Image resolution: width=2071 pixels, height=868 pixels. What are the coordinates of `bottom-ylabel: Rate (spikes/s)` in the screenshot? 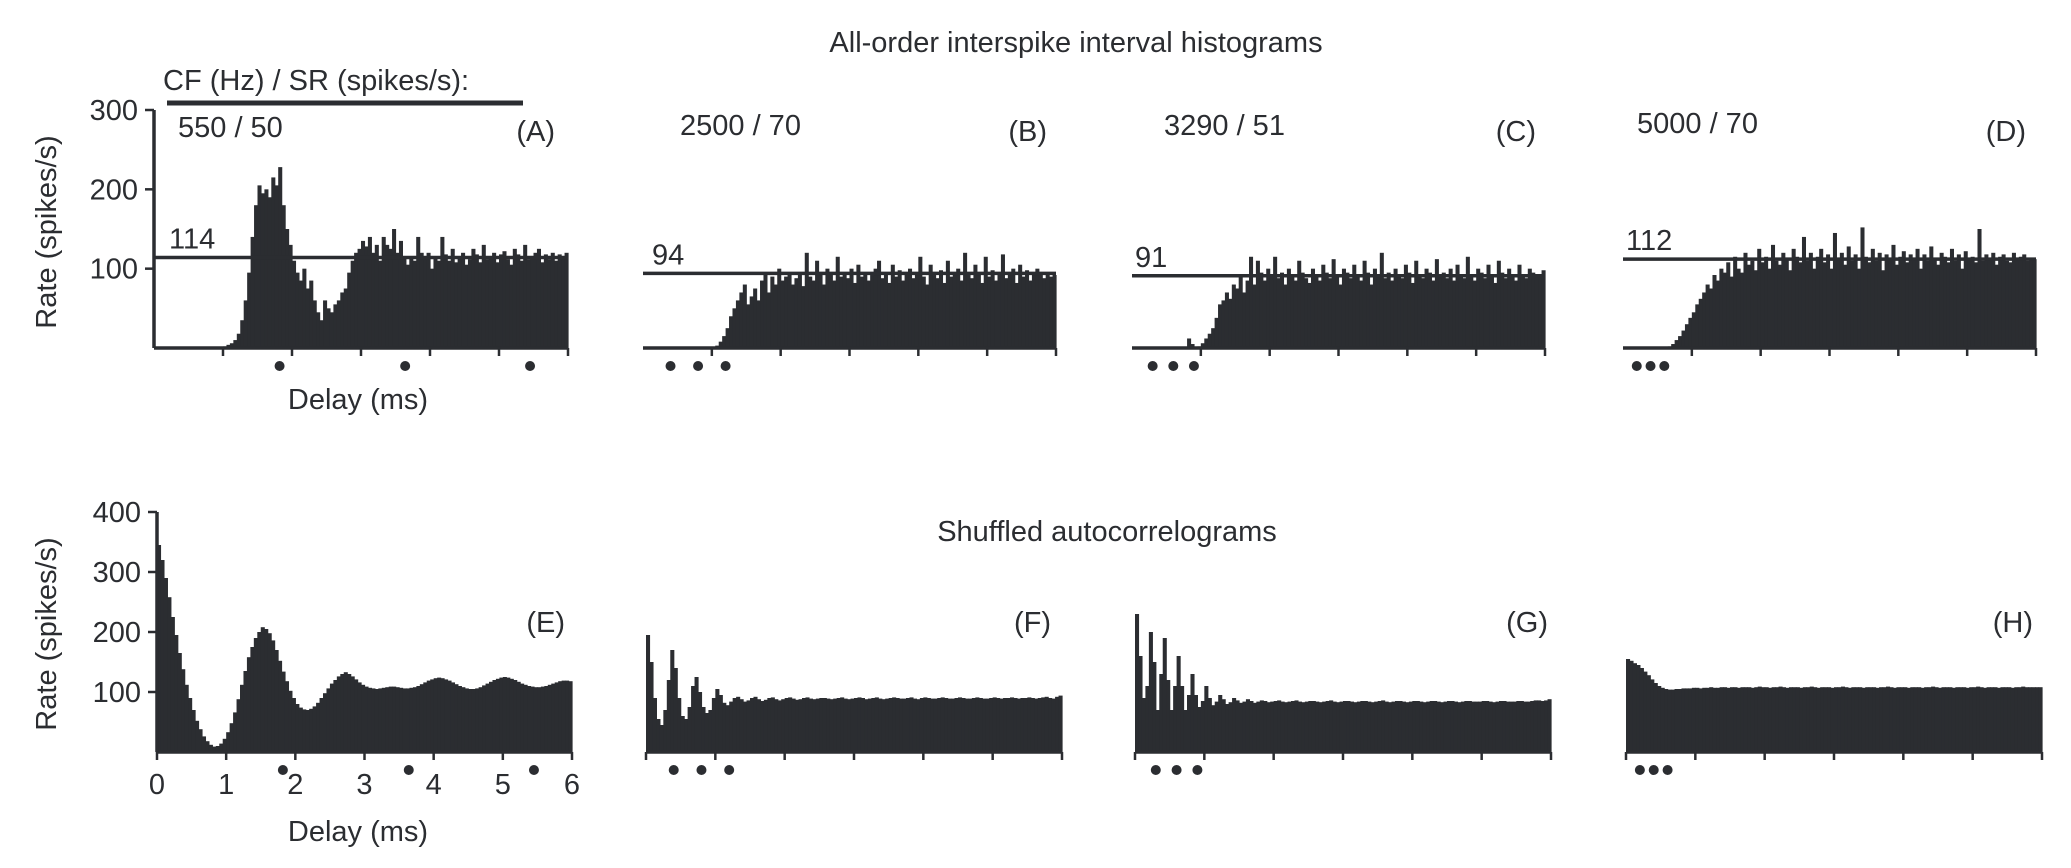 It's located at (47, 633).